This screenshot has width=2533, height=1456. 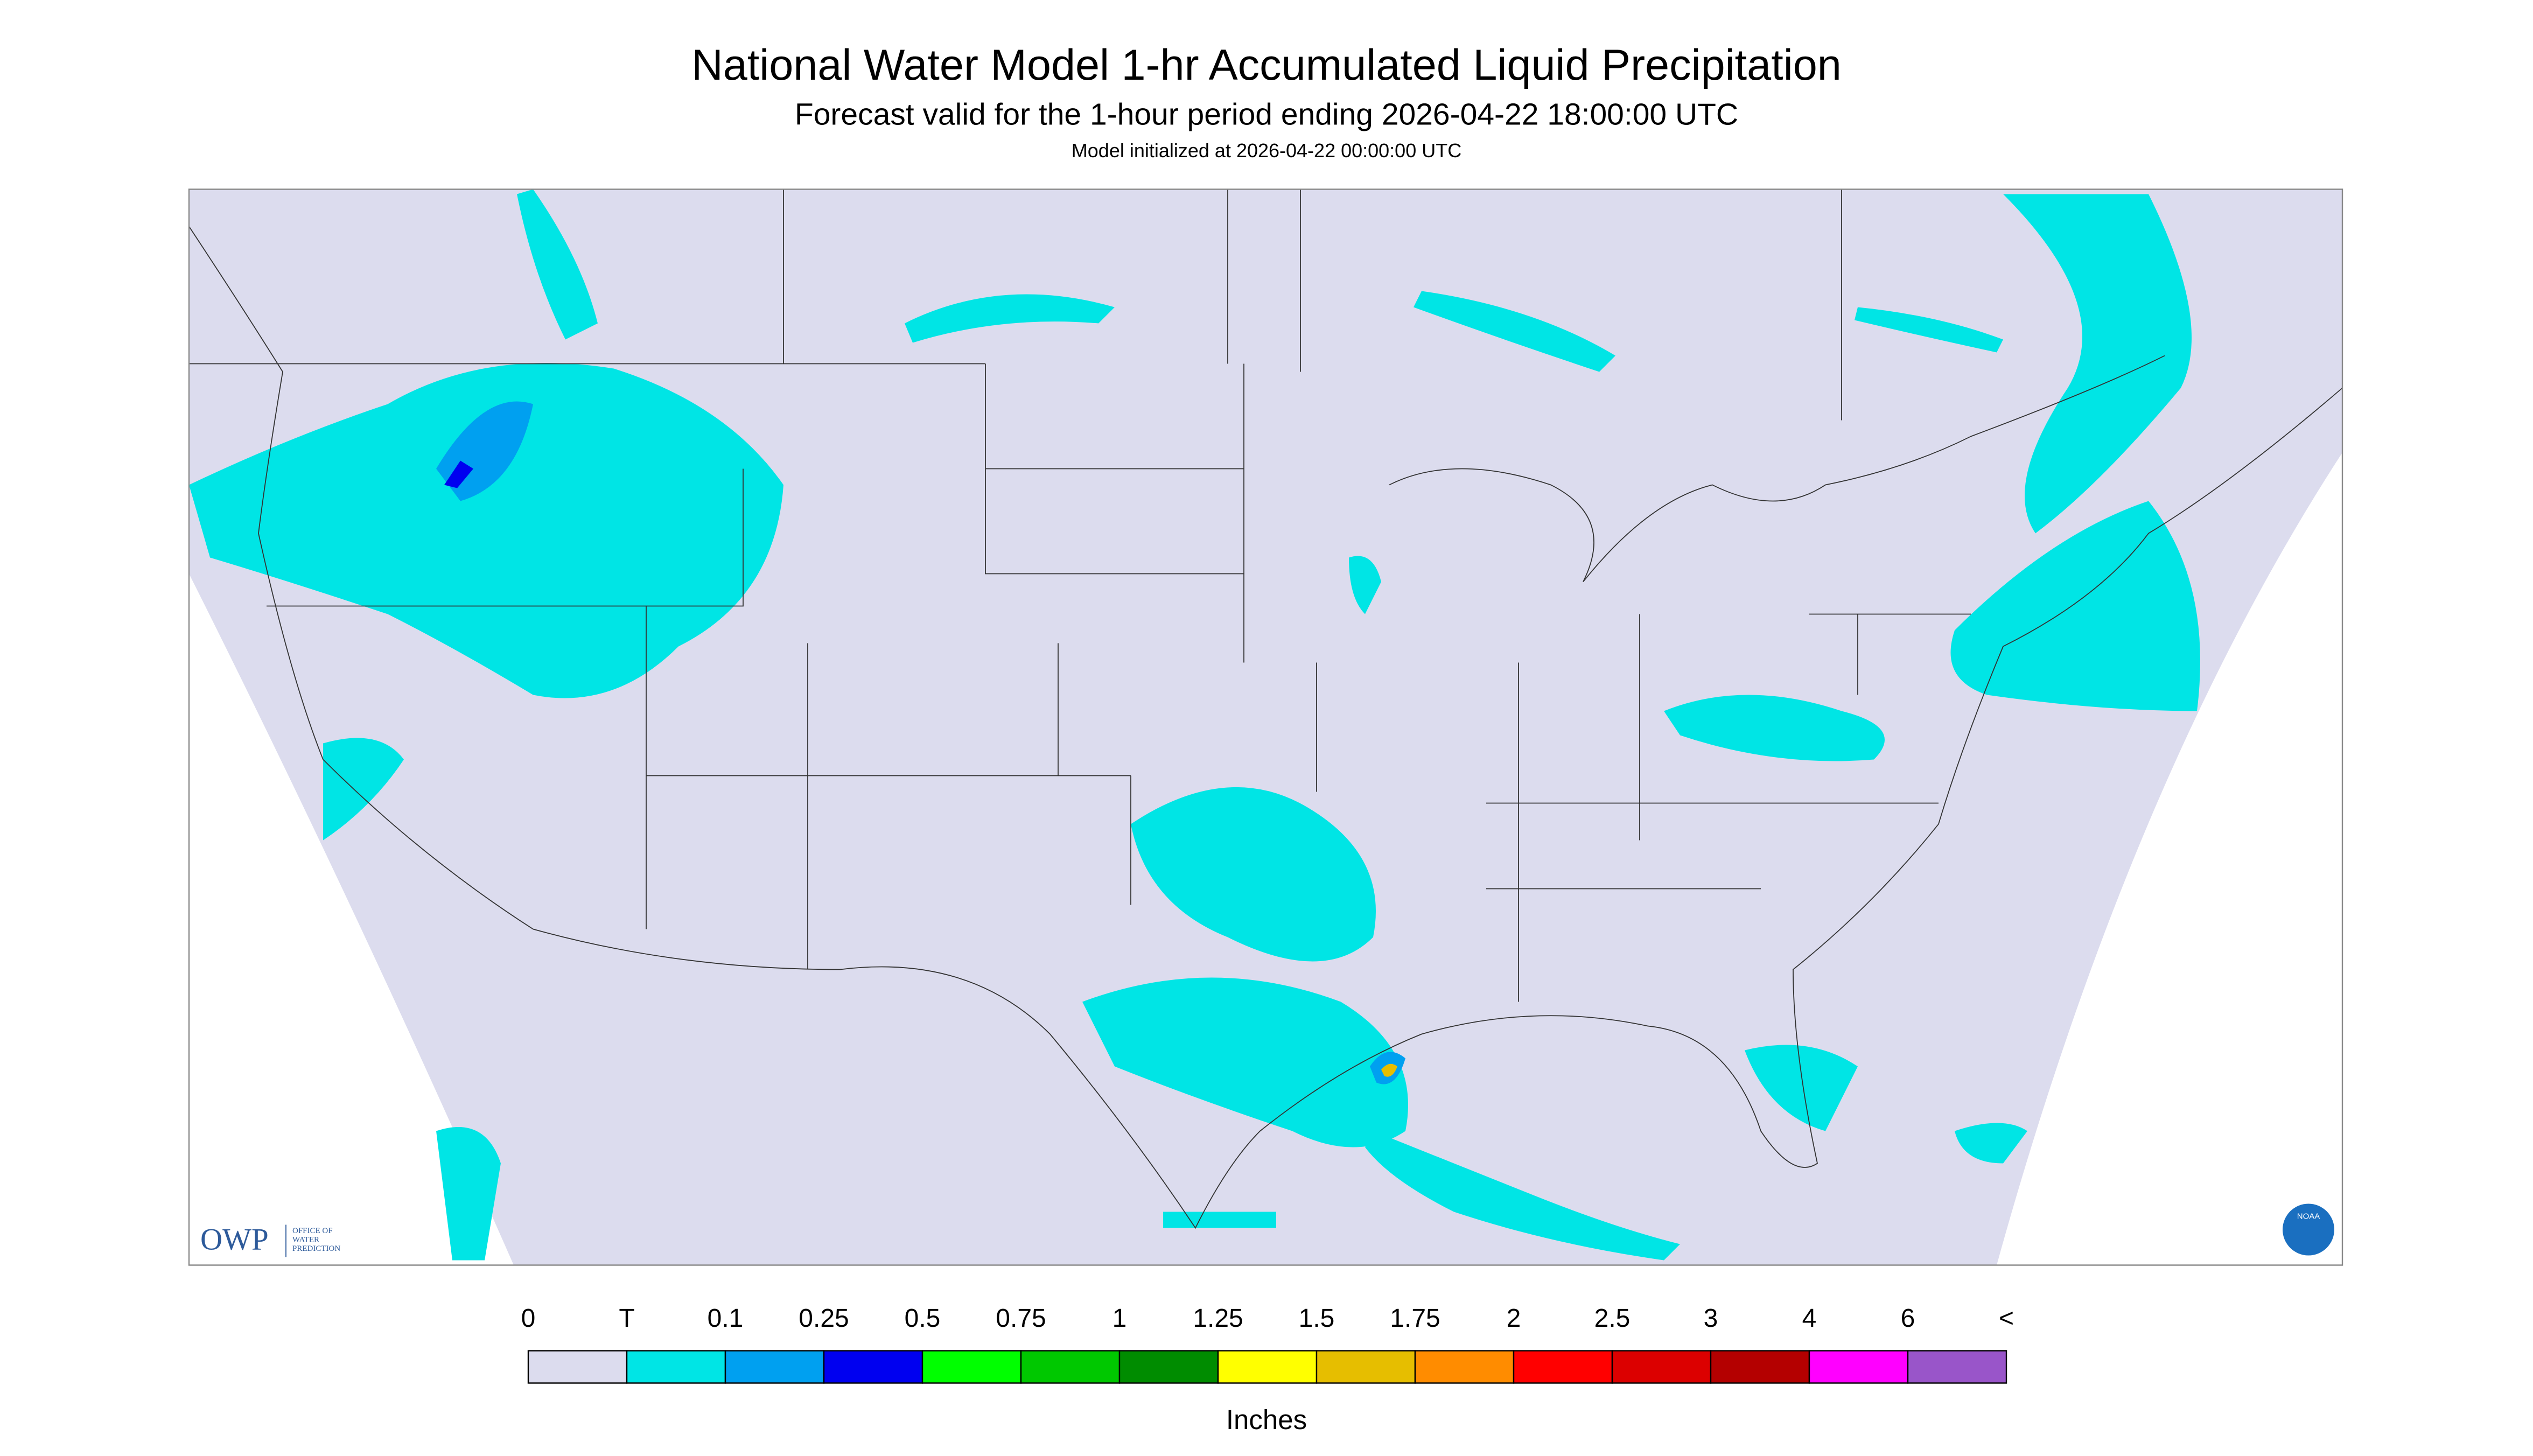 I want to click on legend-label: 3, so click(x=1711, y=1318).